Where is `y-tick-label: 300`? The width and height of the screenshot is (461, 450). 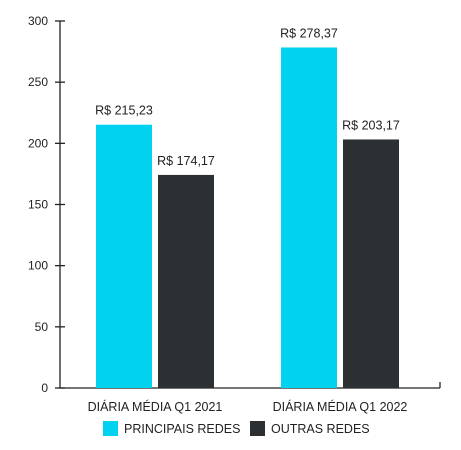
y-tick-label: 300 is located at coordinates (38, 21).